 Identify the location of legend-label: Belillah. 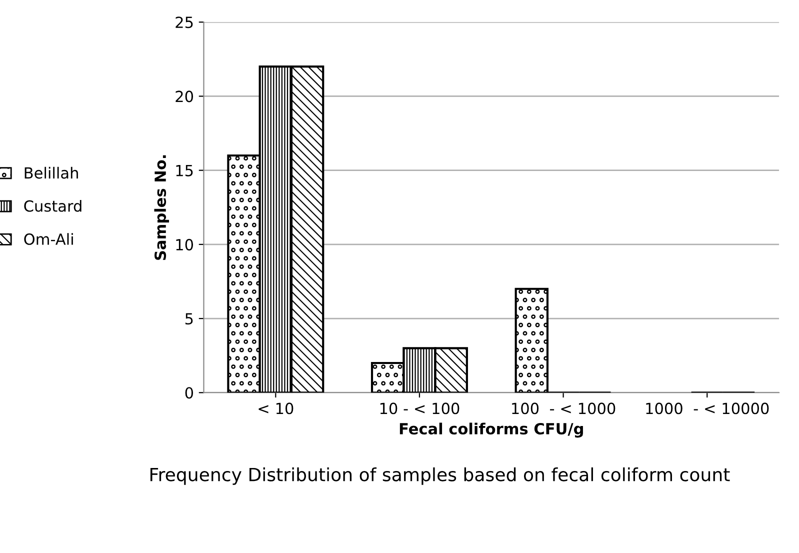
(51, 172).